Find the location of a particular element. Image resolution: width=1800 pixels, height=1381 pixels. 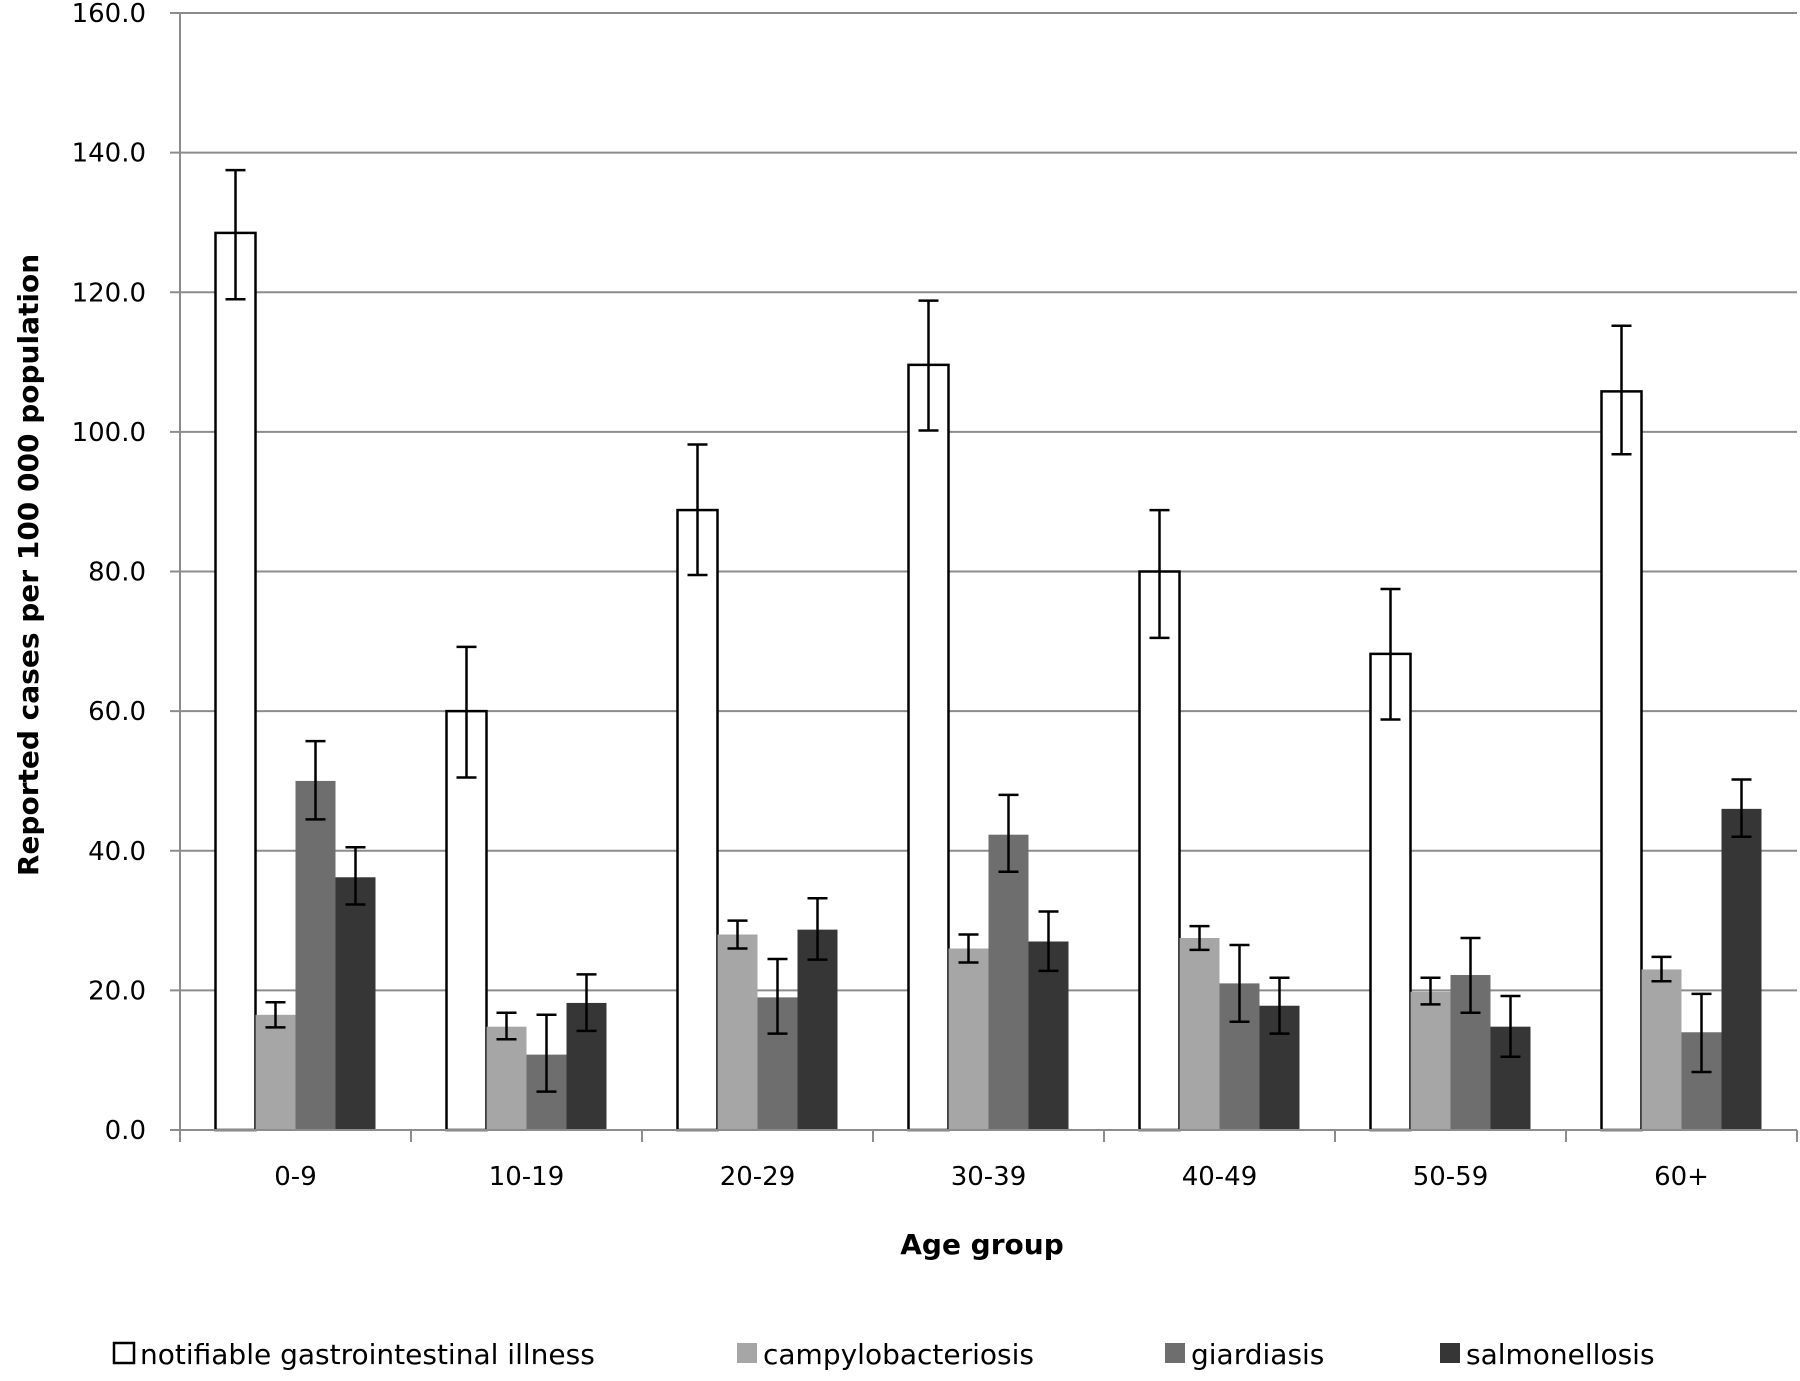

y-tick-label: 40.0 is located at coordinates (117, 852).